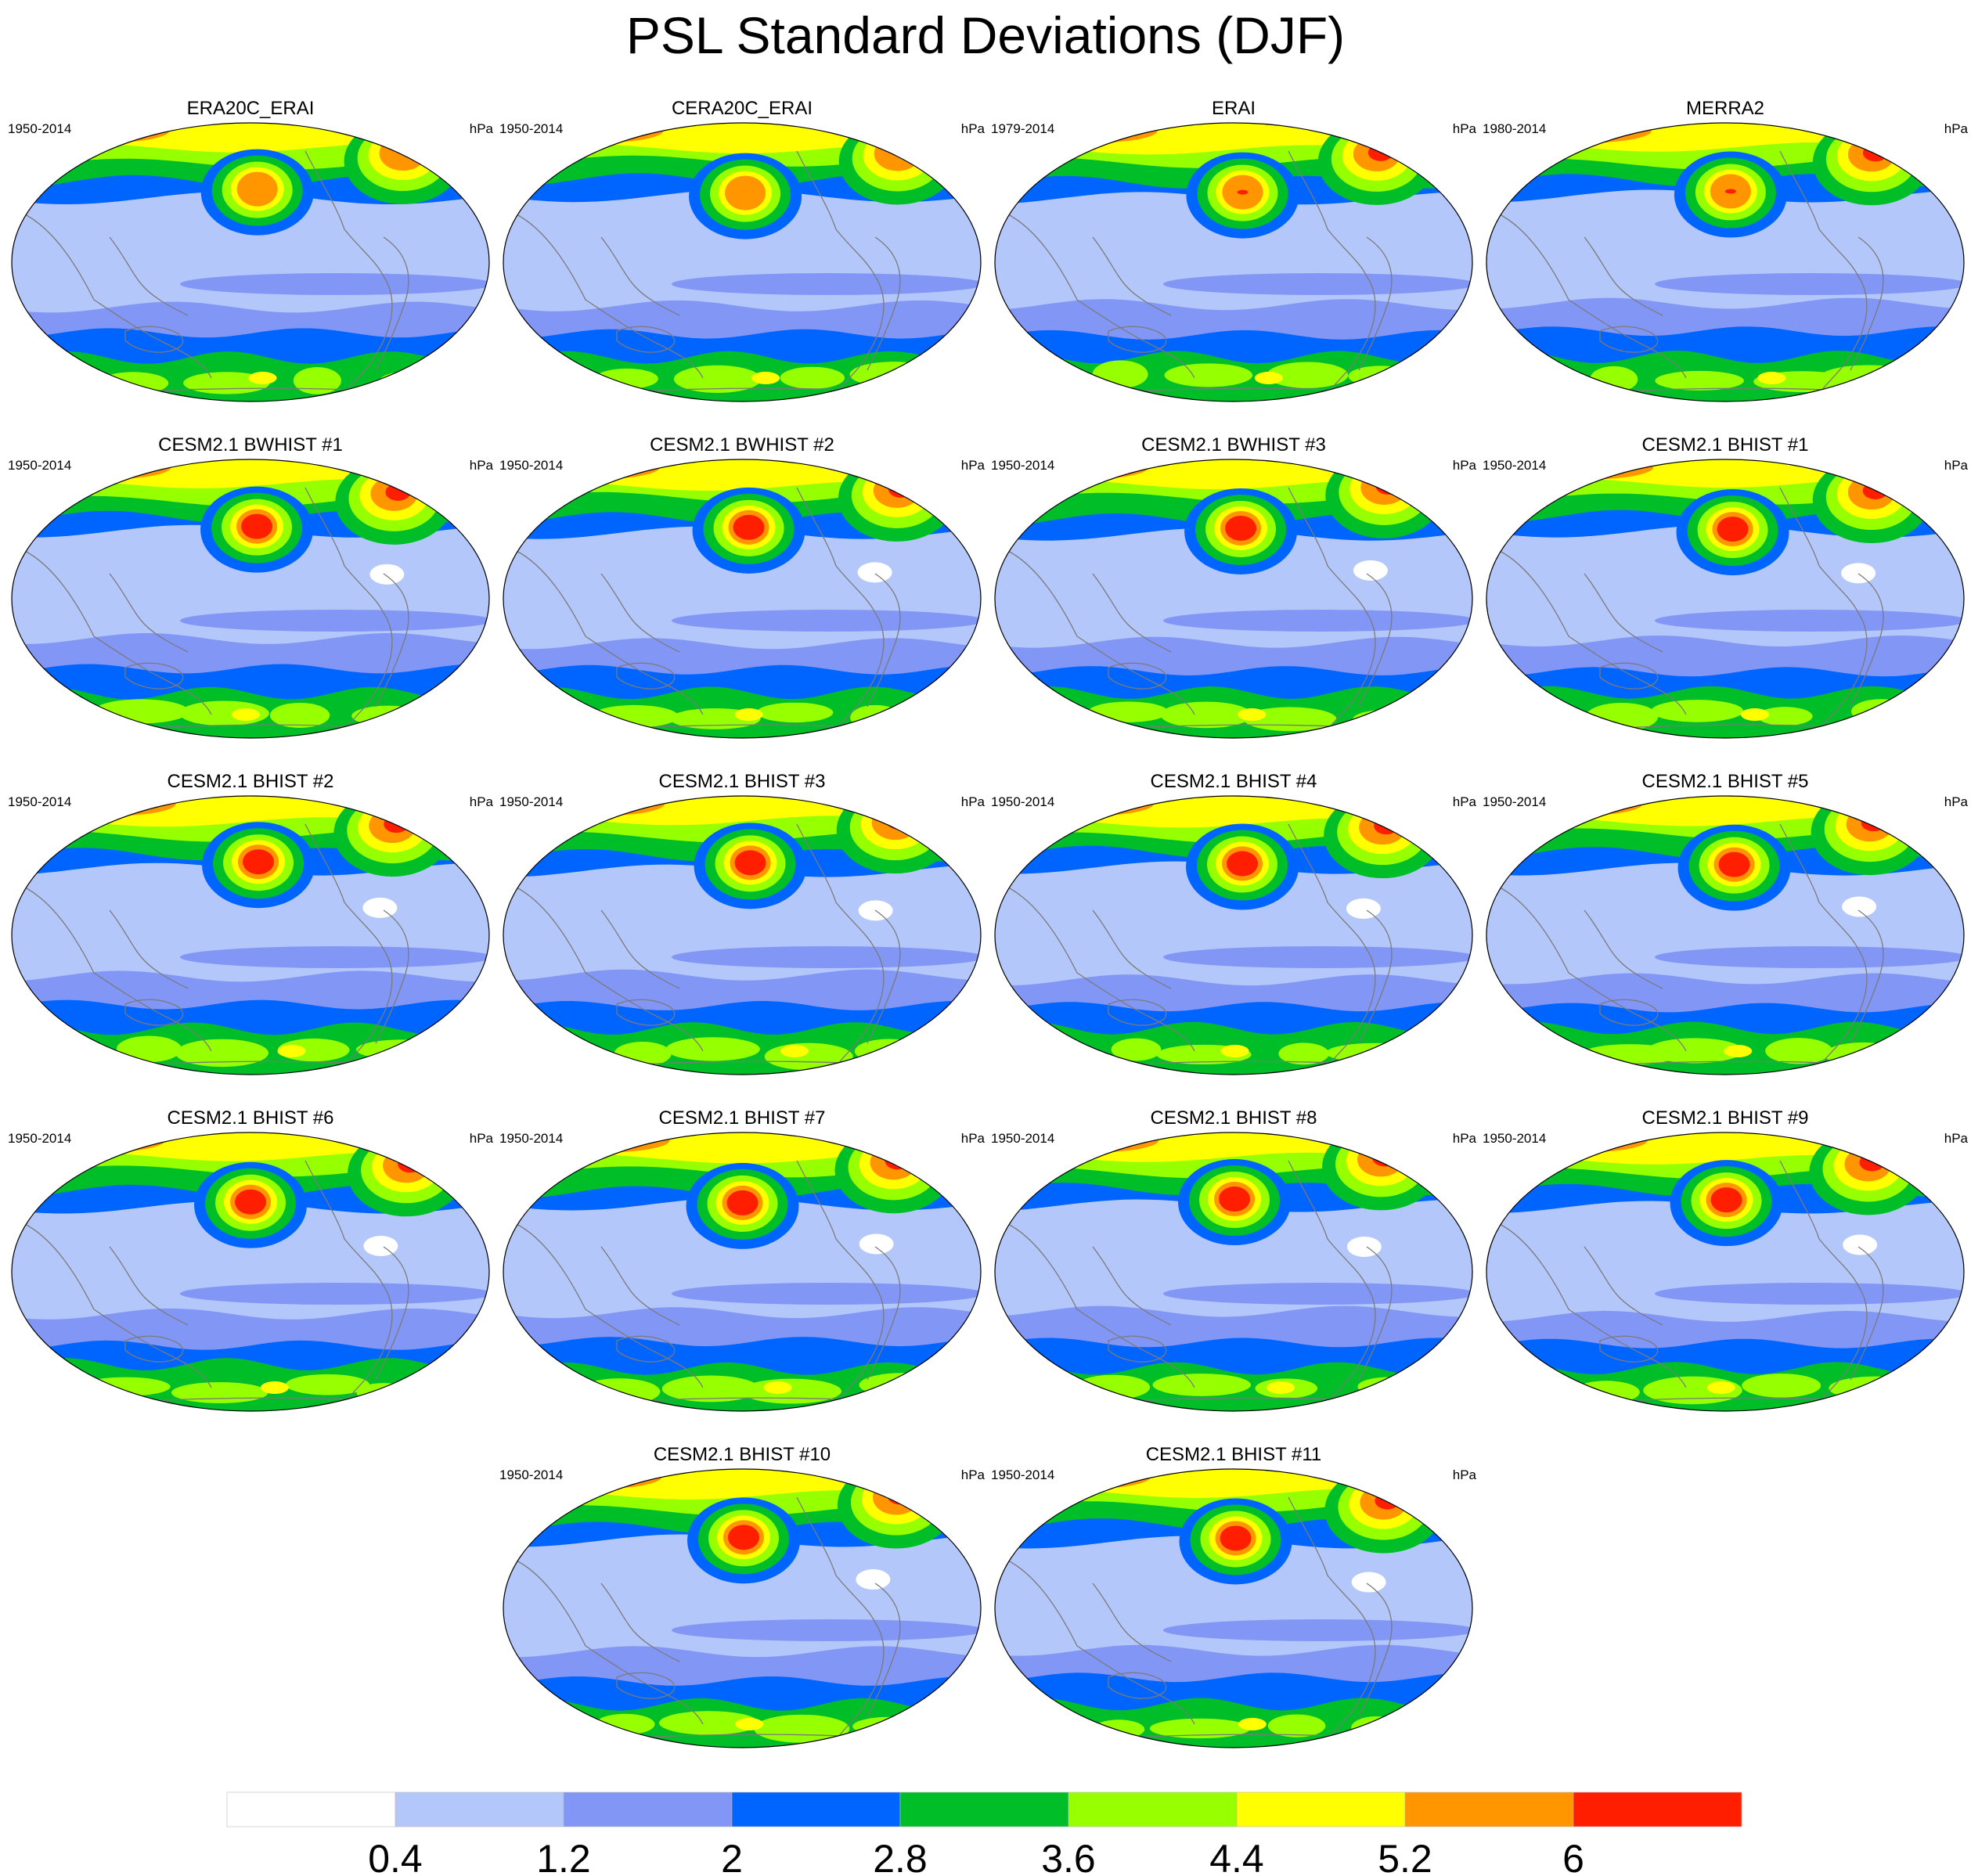 The height and width of the screenshot is (1876, 1971). What do you see at coordinates (742, 939) in the screenshot?
I see `map-panel: CESM2.1 BHIST #3 1950-2014 hPa` at bounding box center [742, 939].